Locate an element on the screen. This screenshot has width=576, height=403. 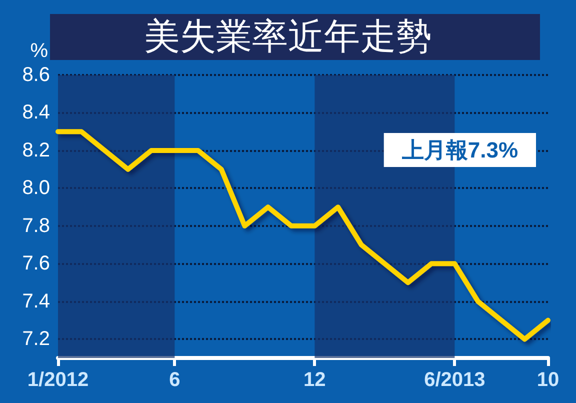
x-tick-label: 6/2013 is located at coordinates (455, 380).